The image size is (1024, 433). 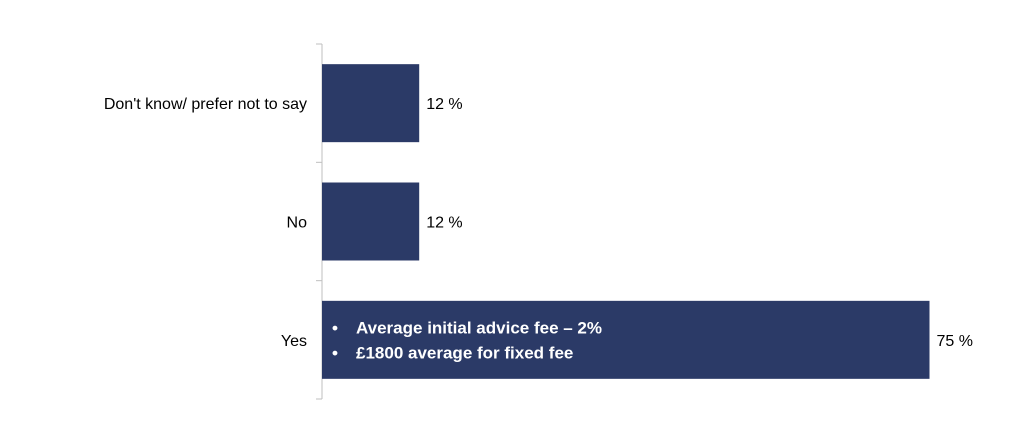 What do you see at coordinates (319, 221) in the screenshot?
I see `y-axis` at bounding box center [319, 221].